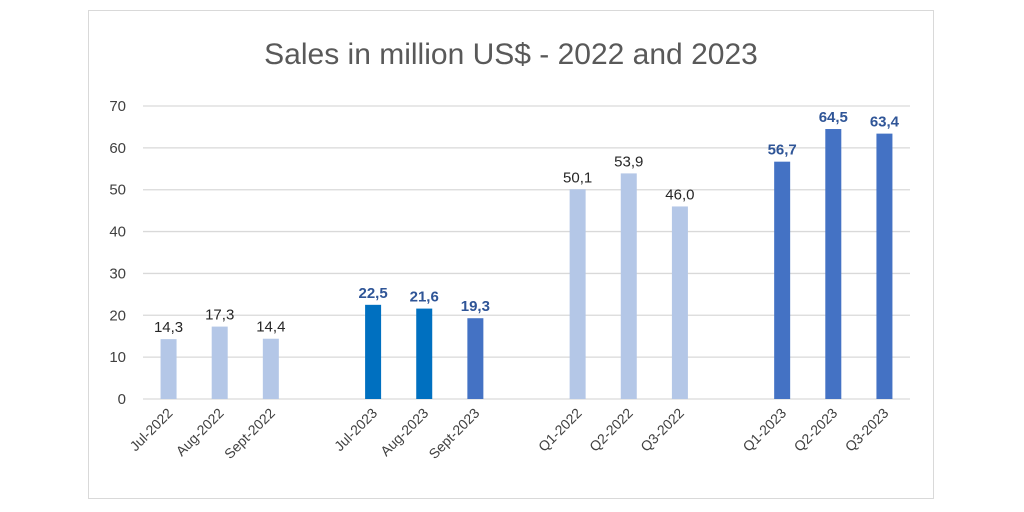  What do you see at coordinates (117, 148) in the screenshot?
I see `y-tick-label: 60` at bounding box center [117, 148].